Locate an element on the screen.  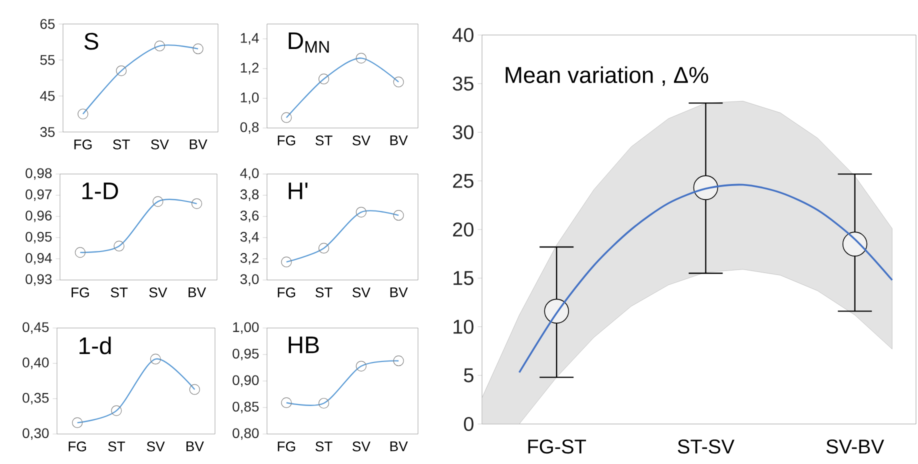
y-tick-label: 3,4 is located at coordinates (249, 238).